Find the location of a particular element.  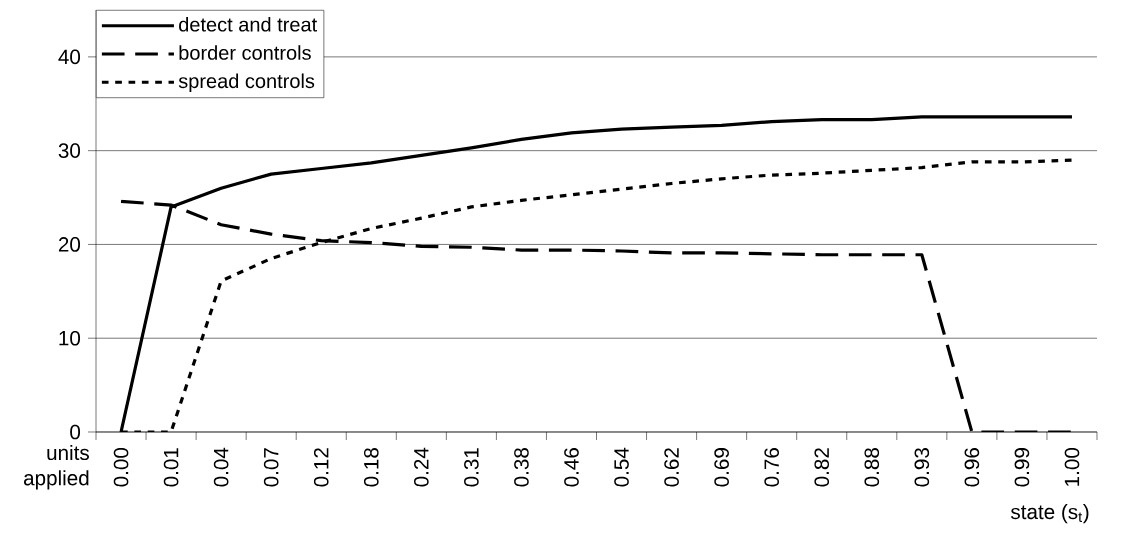

x-tick-label: 0.99 is located at coordinates (1022, 467).